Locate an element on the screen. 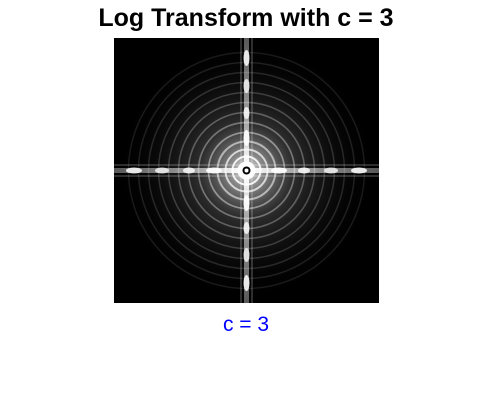 Image resolution: width=492 pixels, height=402 pixels. center-highlight is located at coordinates (246, 170).